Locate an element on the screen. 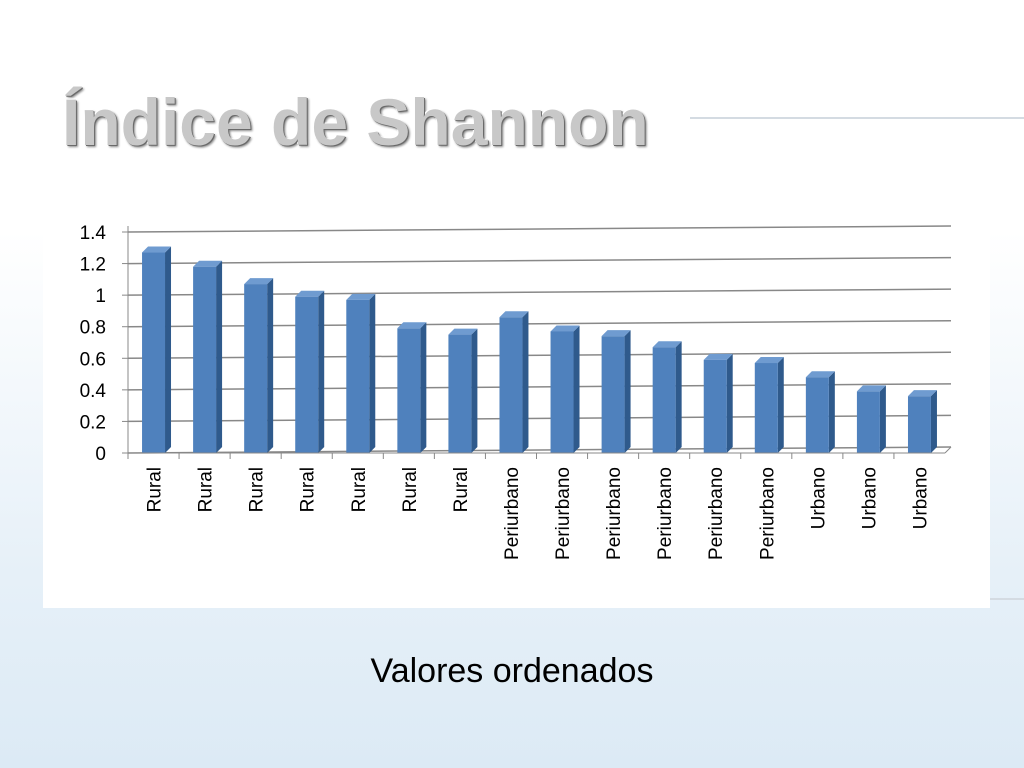  y-tick-label: 0.8 is located at coordinates (93, 328).